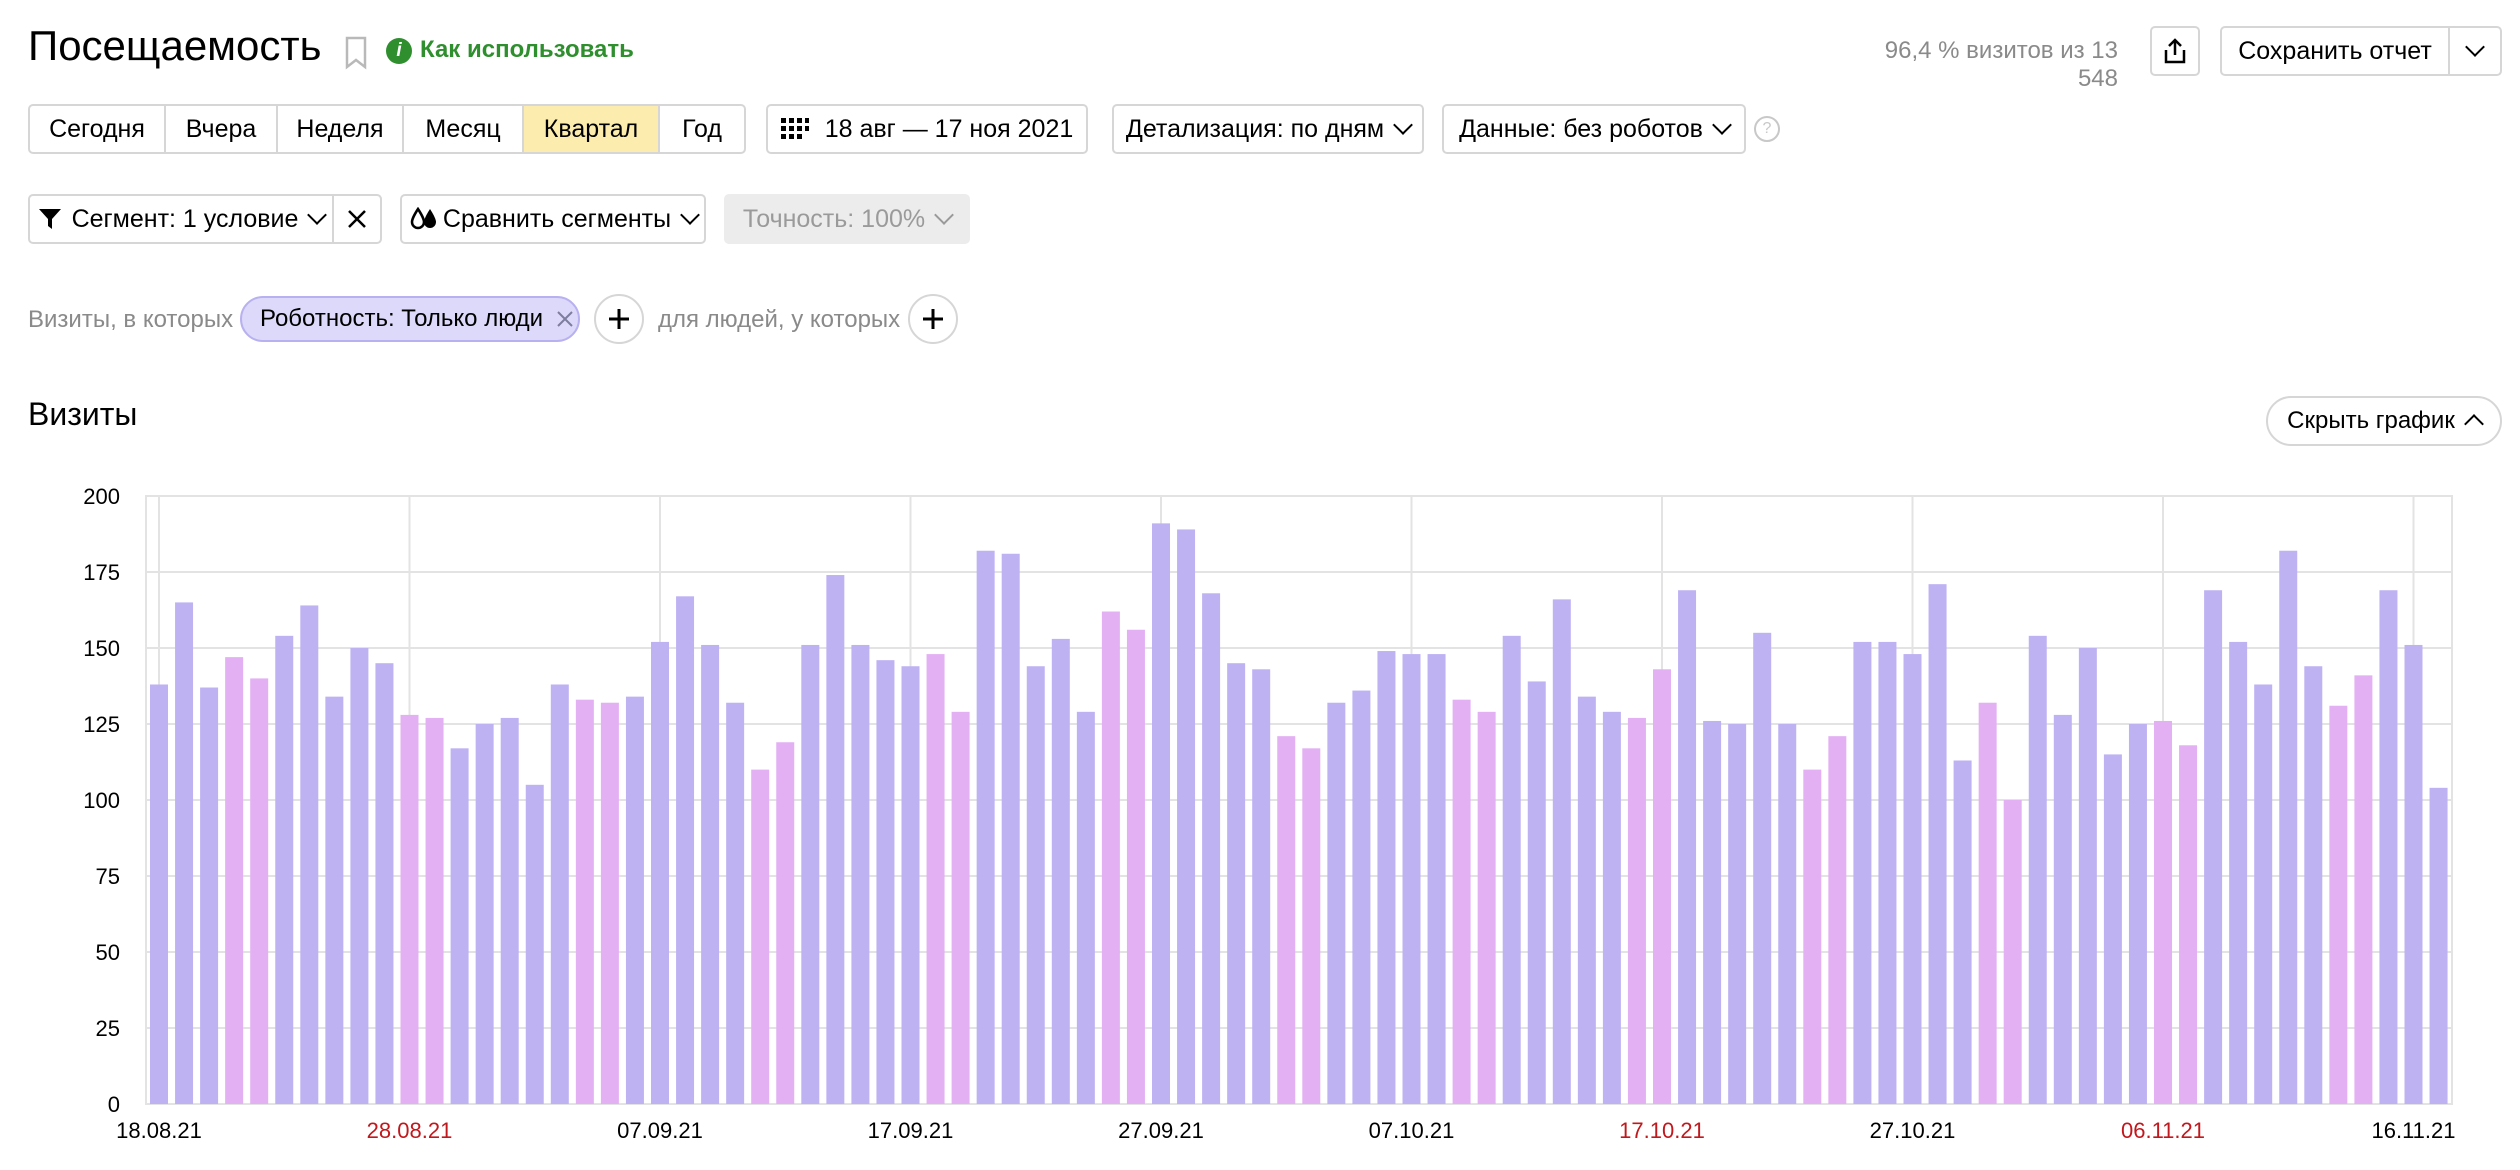 The image size is (2520, 1170). What do you see at coordinates (565, 319) in the screenshot?
I see `close-icon` at bounding box center [565, 319].